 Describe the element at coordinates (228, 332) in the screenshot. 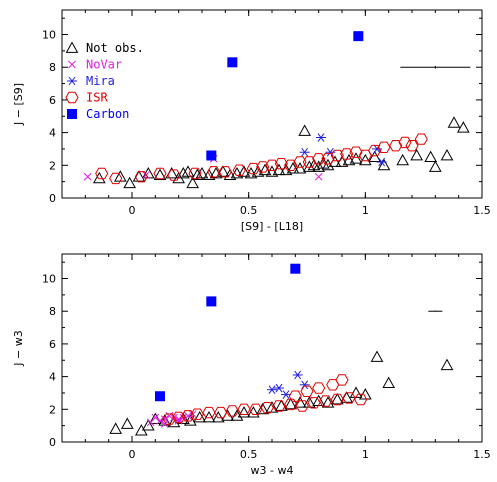

I see `series-carbon` at that location.